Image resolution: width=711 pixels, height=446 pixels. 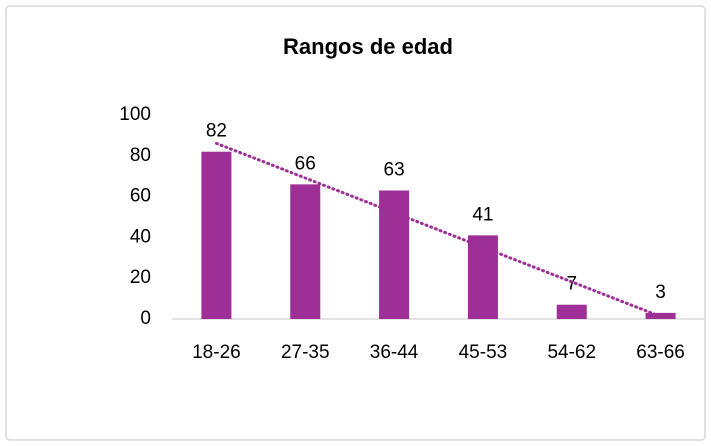 What do you see at coordinates (368, 46) in the screenshot?
I see `chart-title: Rangos de edad` at bounding box center [368, 46].